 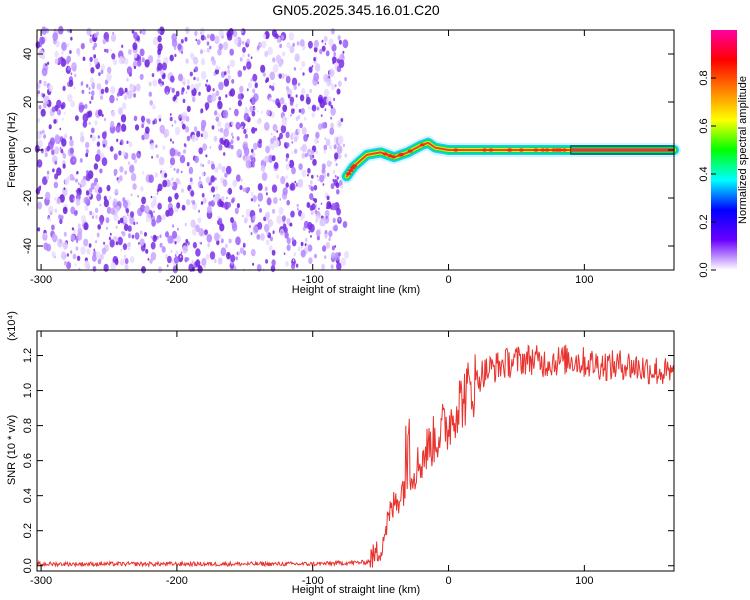 What do you see at coordinates (356, 290) in the screenshot?
I see `spectrogram-x-label: Height of straight line (km)` at bounding box center [356, 290].